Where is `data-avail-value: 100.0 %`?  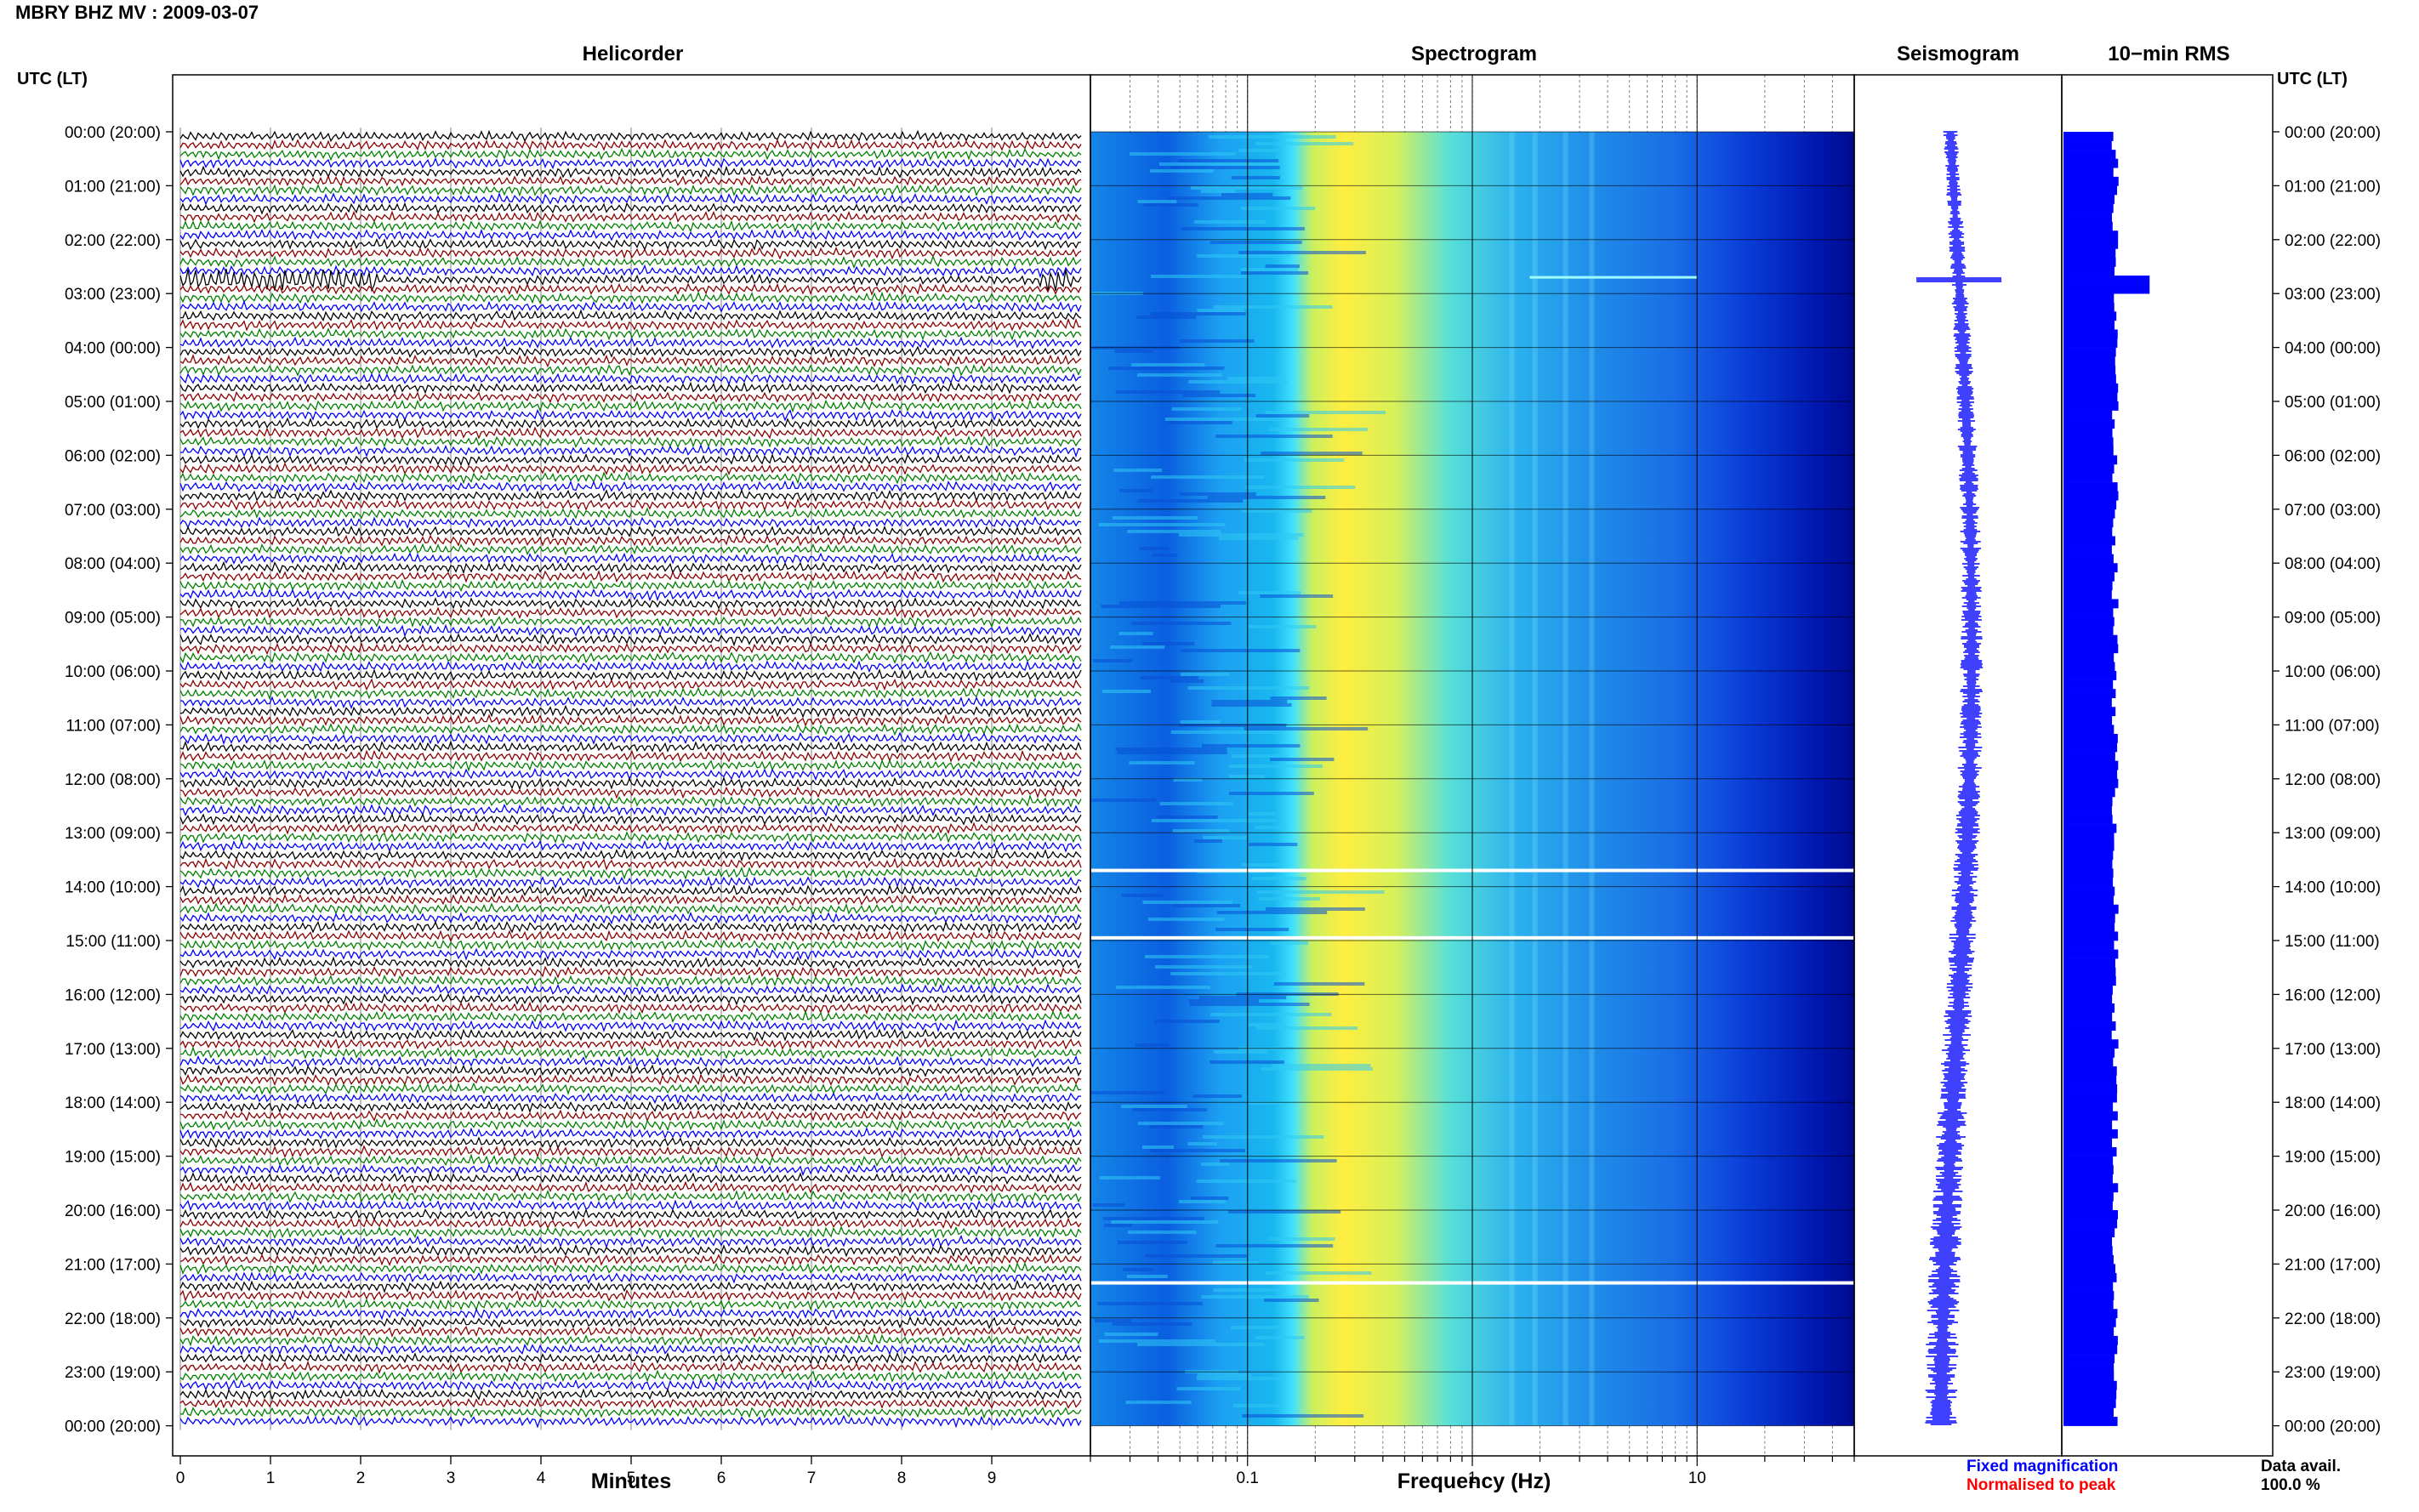
data-avail-value: 100.0 % is located at coordinates (2290, 1485).